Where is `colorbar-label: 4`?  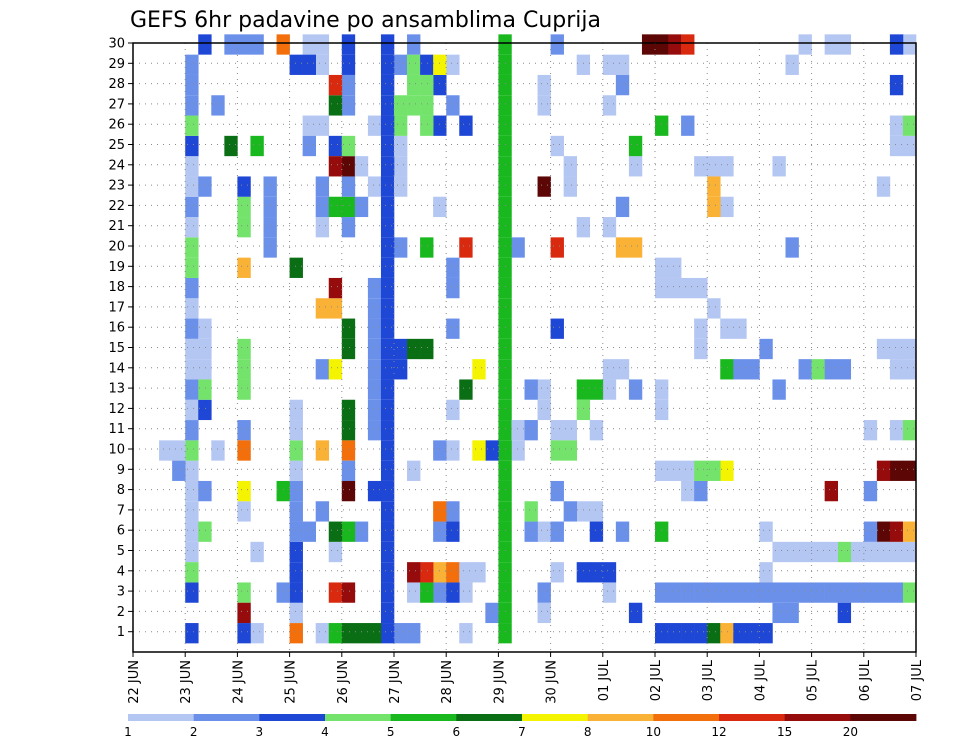 colorbar-label: 4 is located at coordinates (325, 732).